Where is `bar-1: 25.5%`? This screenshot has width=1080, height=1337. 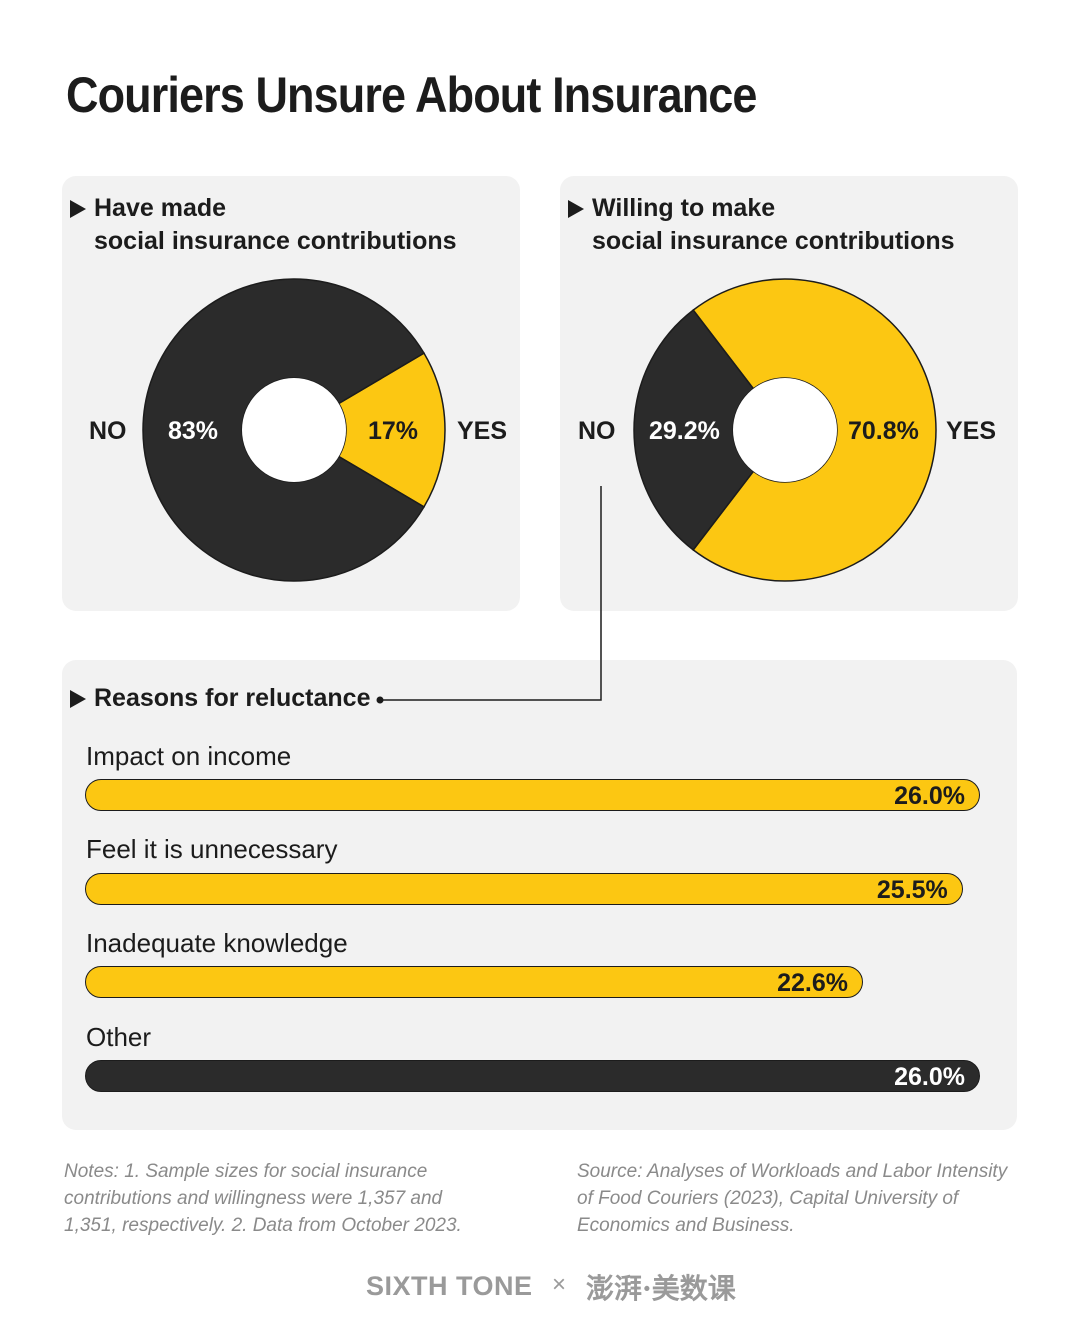
bar-1: 25.5% is located at coordinates (524, 889).